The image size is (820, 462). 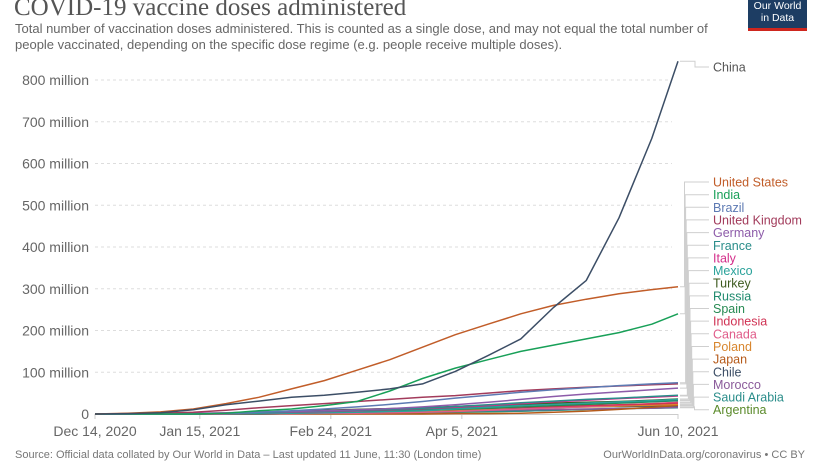 What do you see at coordinates (199, 431) in the screenshot?
I see `x-tick-label: Jan 15, 2021` at bounding box center [199, 431].